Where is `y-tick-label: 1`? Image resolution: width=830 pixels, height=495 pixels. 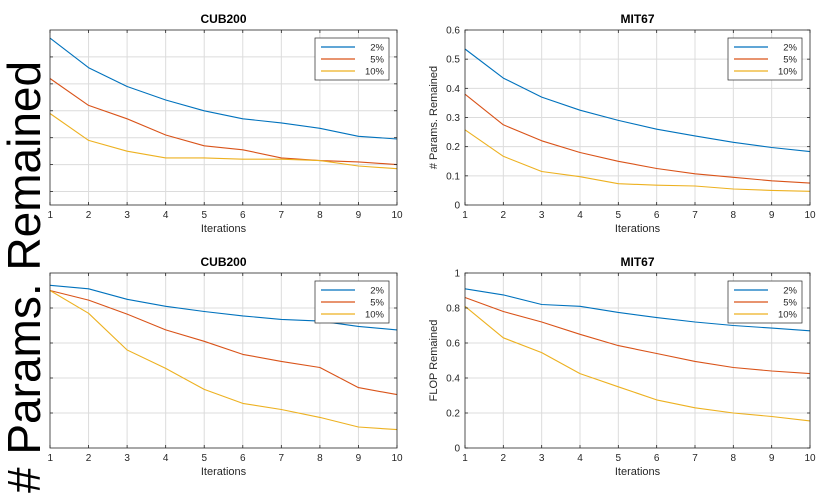 y-tick-label: 1 is located at coordinates (457, 274).